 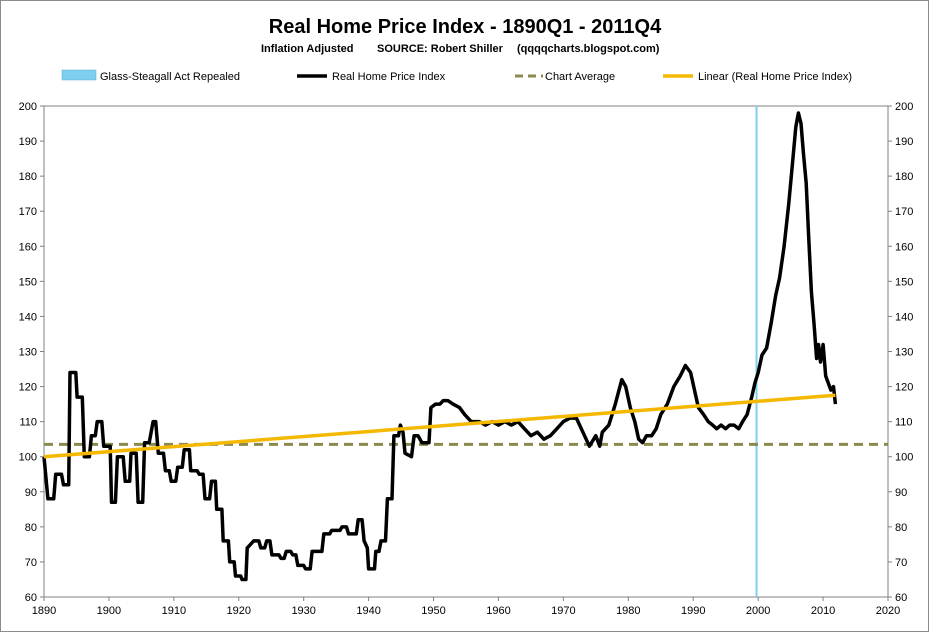 What do you see at coordinates (904, 458) in the screenshot?
I see `y-tick-label-right: 100` at bounding box center [904, 458].